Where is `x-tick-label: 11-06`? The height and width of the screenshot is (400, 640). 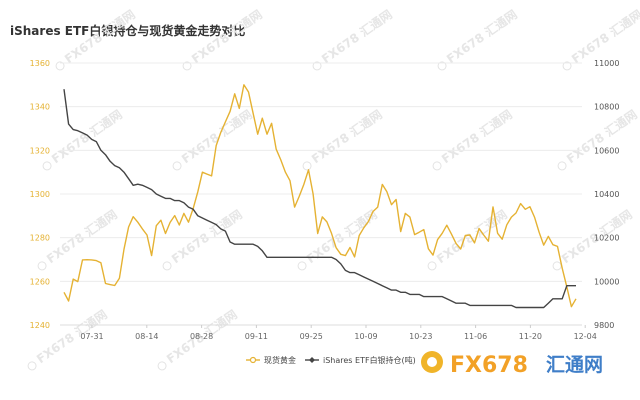
x-tick-label: 11-06 is located at coordinates (475, 336).